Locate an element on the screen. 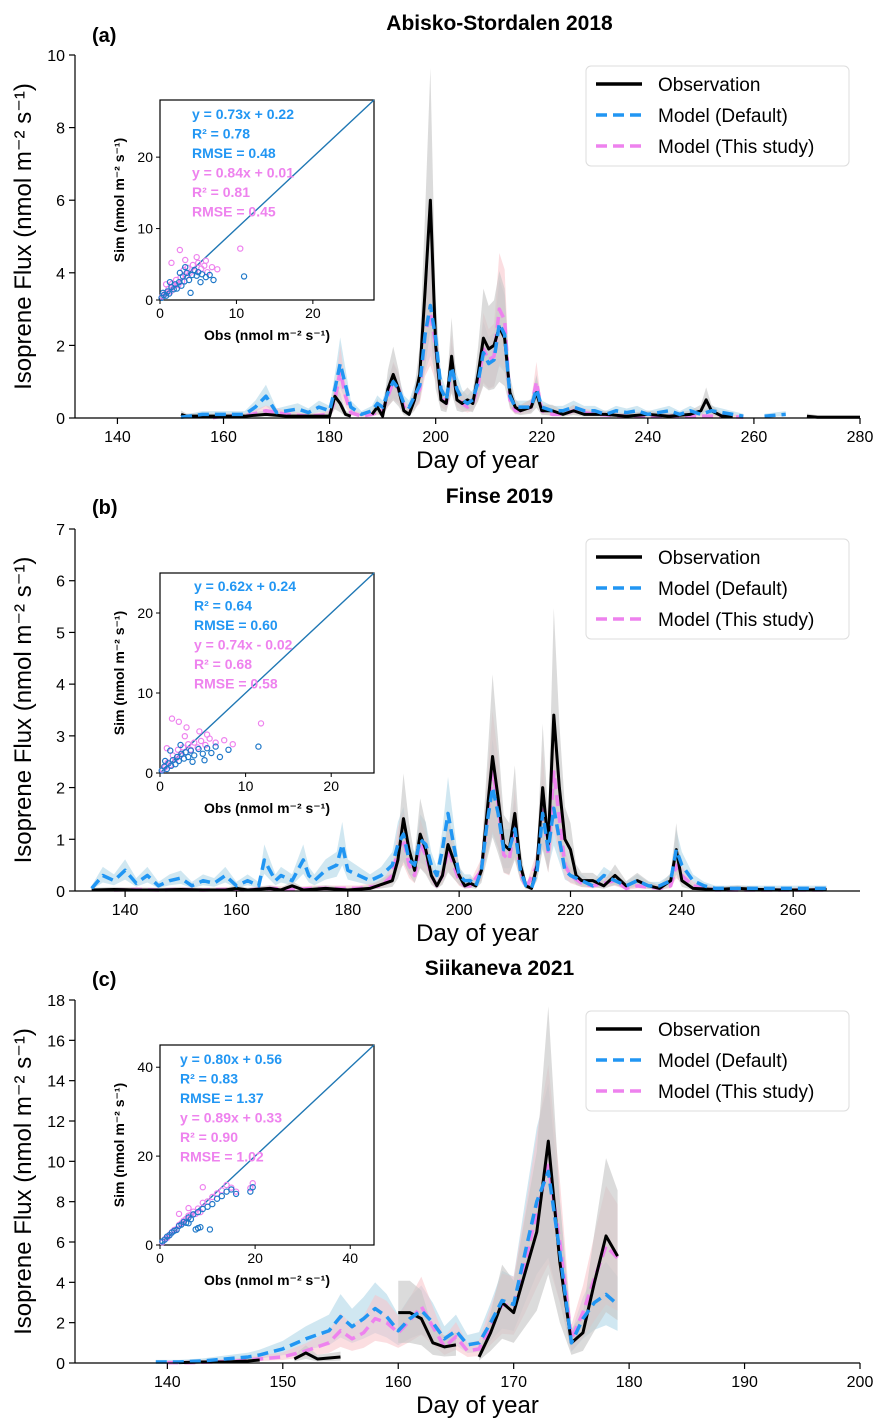  x-tick-label: 220 is located at coordinates (541, 437).